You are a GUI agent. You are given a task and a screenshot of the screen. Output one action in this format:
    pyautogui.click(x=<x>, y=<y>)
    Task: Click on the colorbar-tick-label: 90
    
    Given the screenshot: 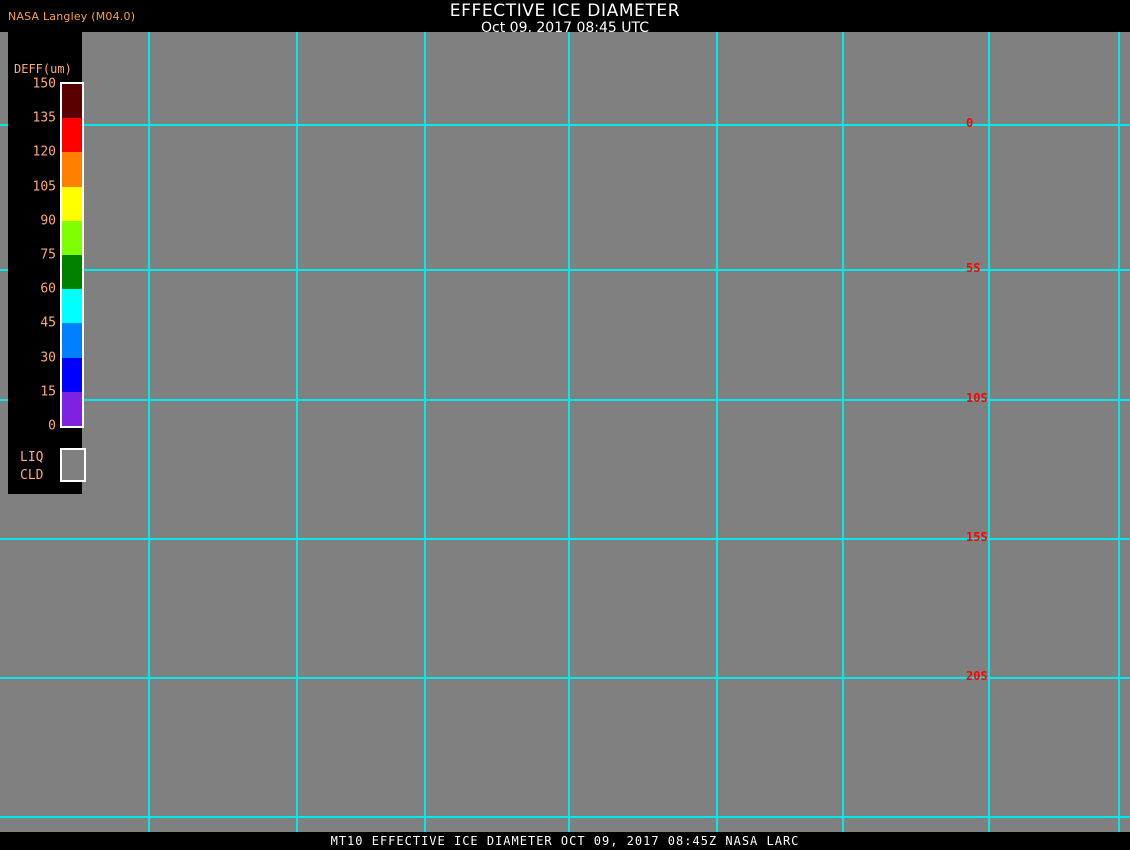 What is the action you would take?
    pyautogui.click(x=48, y=221)
    